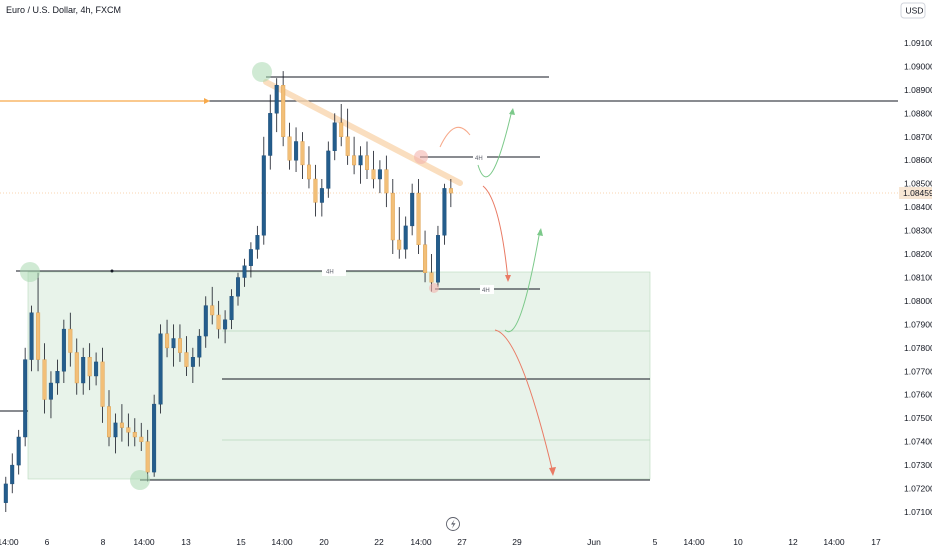 This screenshot has height=550, width=932. Describe the element at coordinates (63, 10) in the screenshot. I see `symbol-title: Euro / U.S. Dollar, 4h, FXCM` at that location.